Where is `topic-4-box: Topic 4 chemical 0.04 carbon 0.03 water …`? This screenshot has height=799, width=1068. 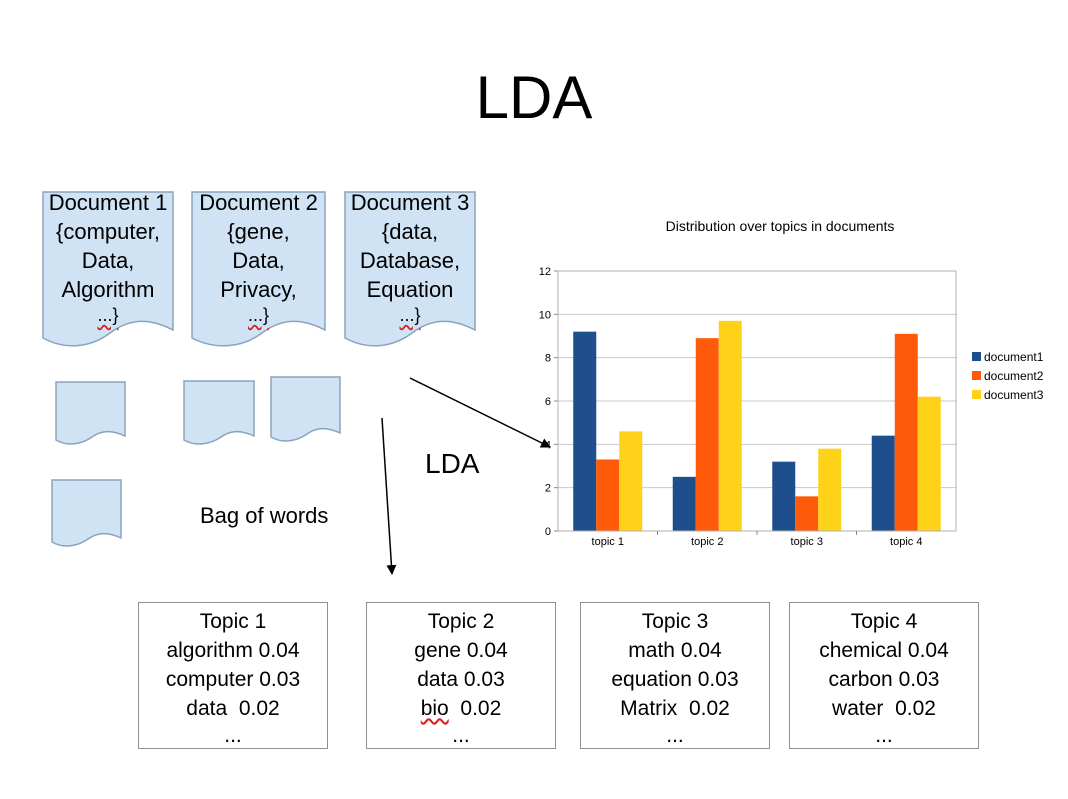
topic-4-box: Topic 4 chemical 0.04 carbon 0.03 water … is located at coordinates (884, 675).